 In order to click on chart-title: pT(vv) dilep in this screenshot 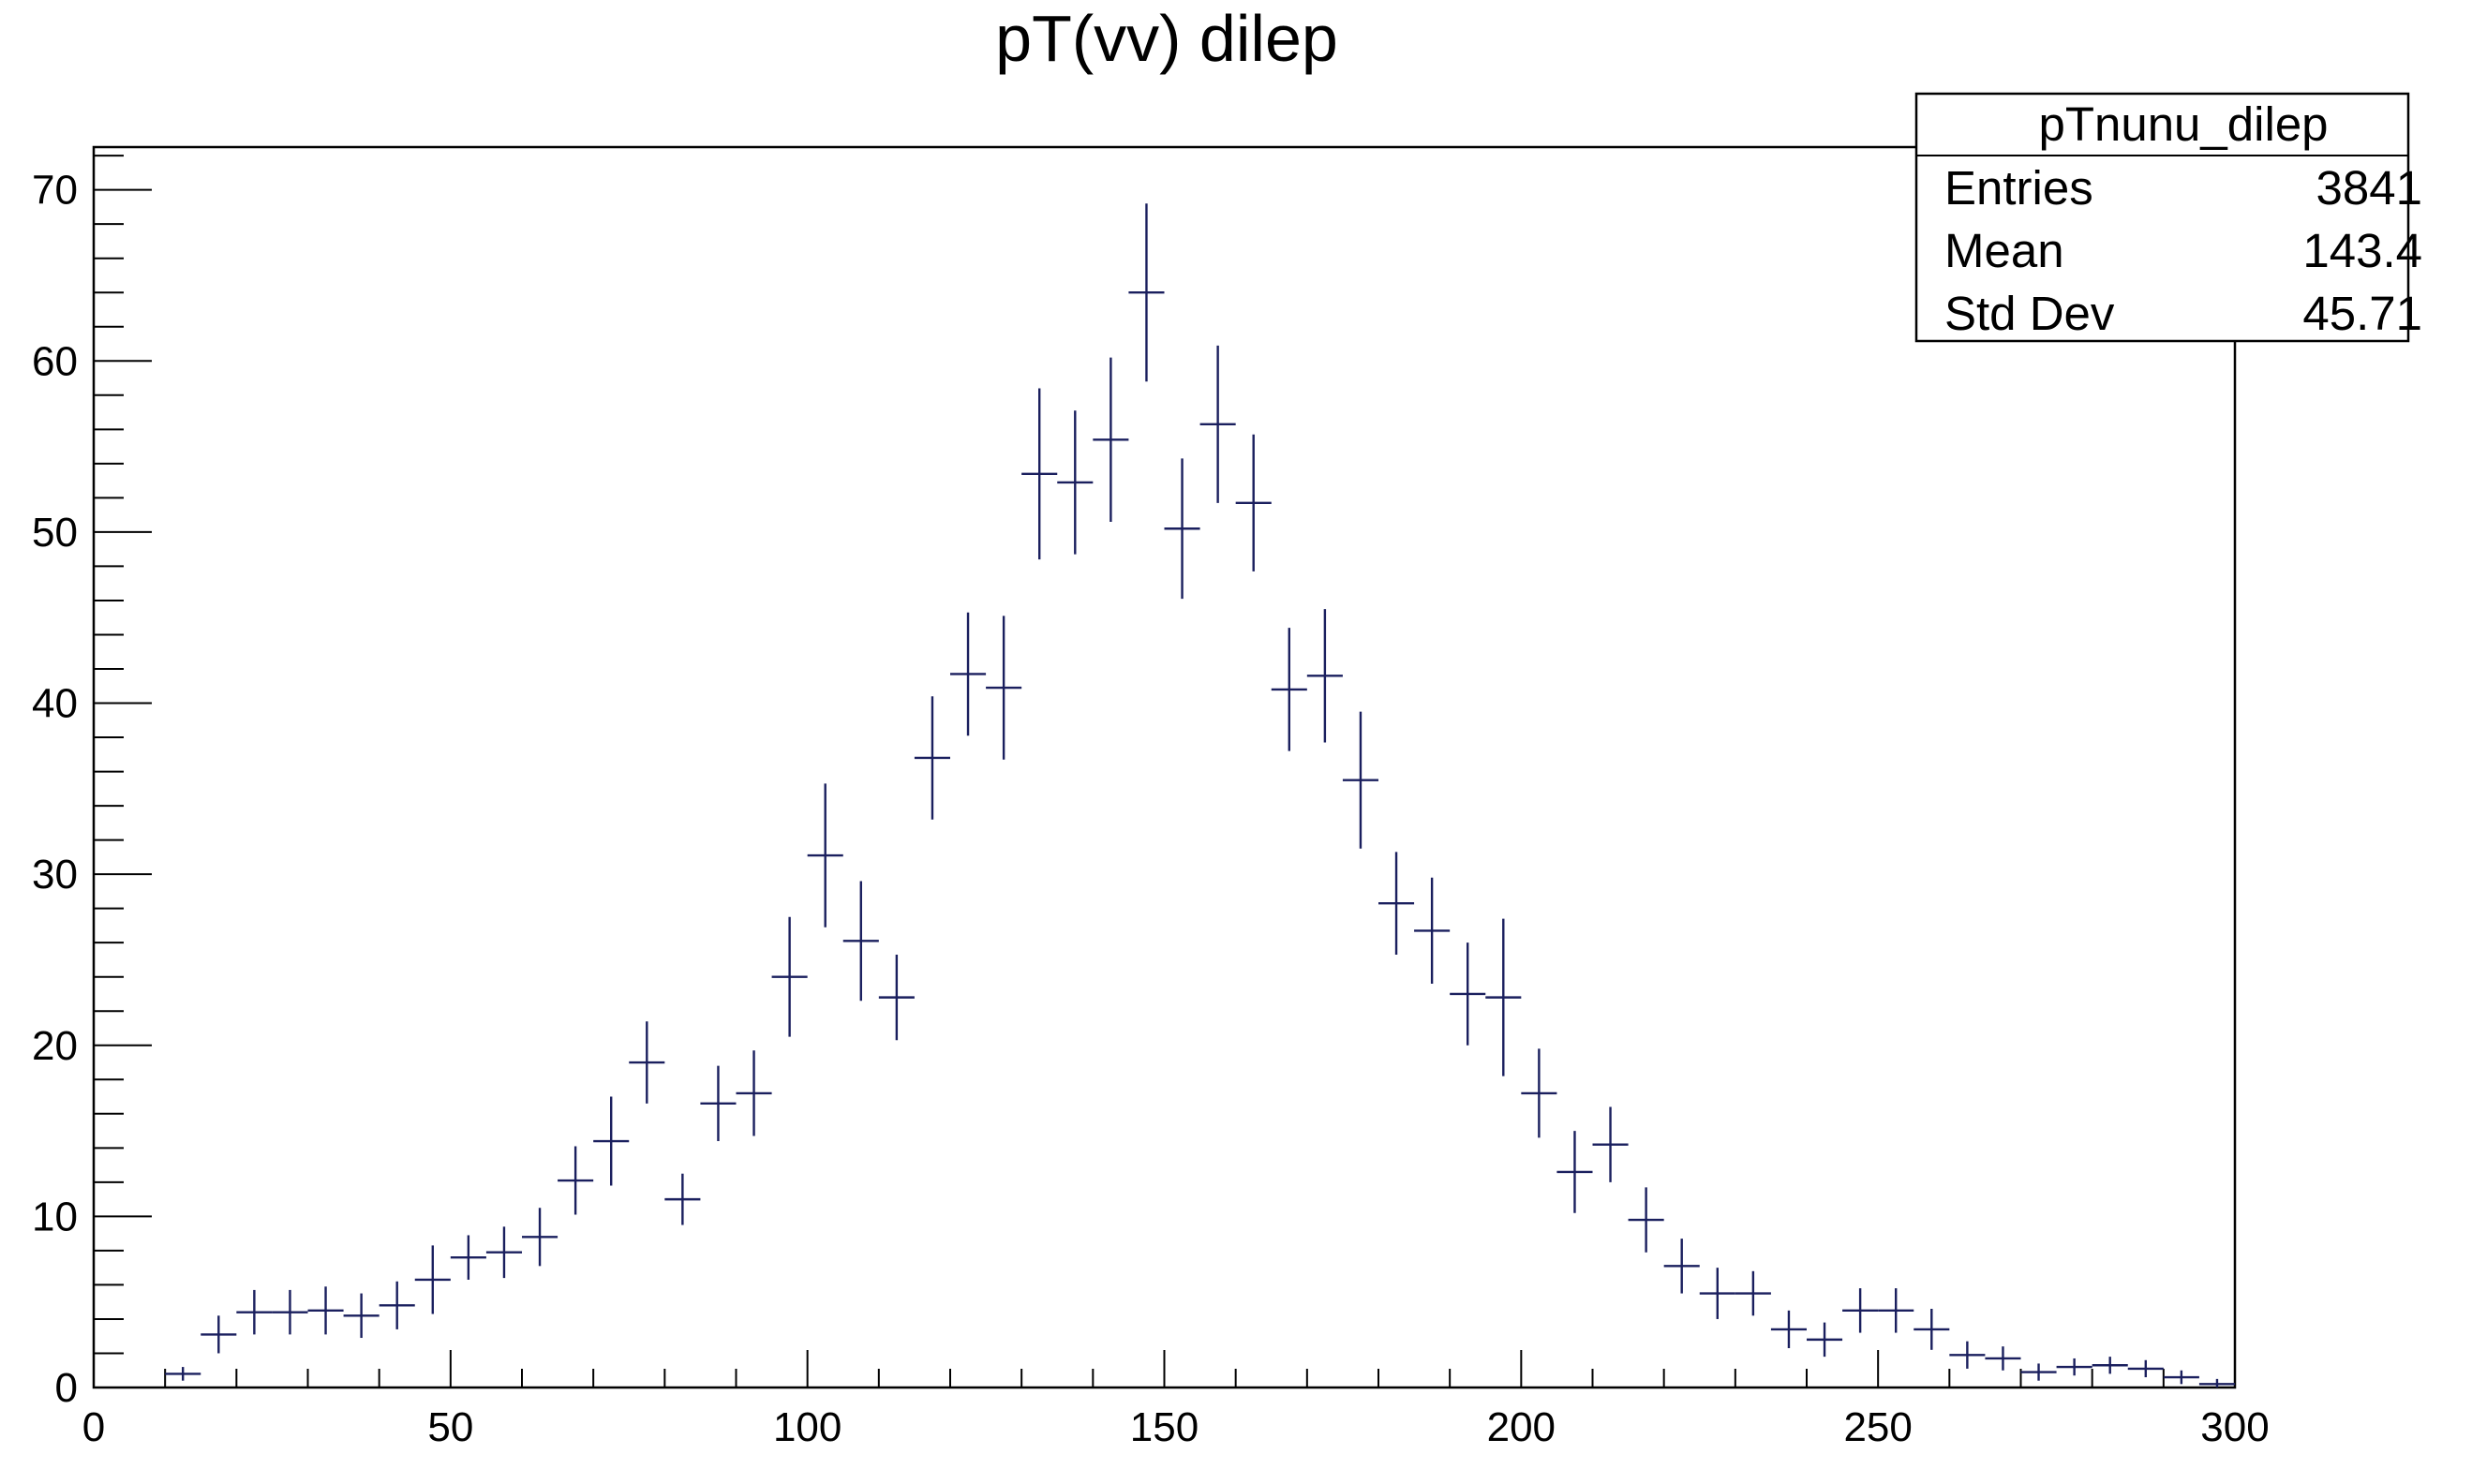, I will do `click(1166, 38)`.